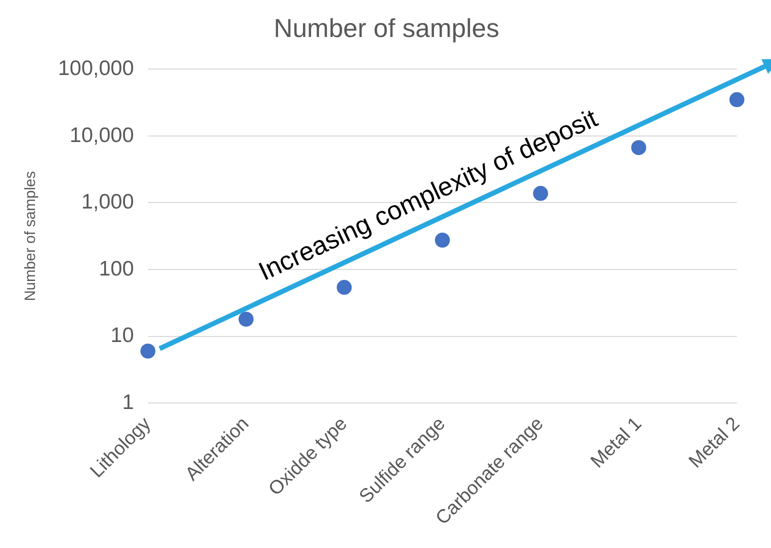  What do you see at coordinates (387, 27) in the screenshot?
I see `chart-title: Number of samples` at bounding box center [387, 27].